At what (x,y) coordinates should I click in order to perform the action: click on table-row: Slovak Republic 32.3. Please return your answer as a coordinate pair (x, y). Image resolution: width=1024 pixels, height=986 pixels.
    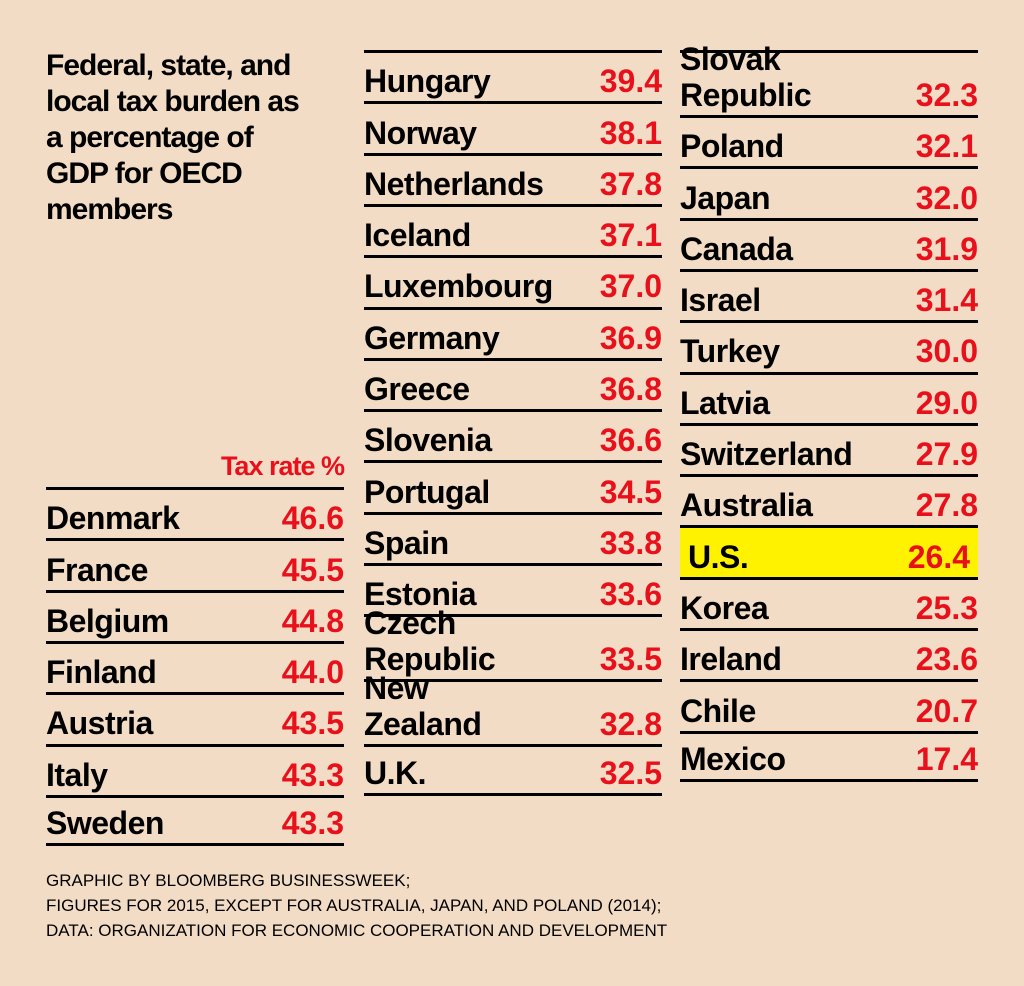
    Looking at the image, I should click on (829, 78).